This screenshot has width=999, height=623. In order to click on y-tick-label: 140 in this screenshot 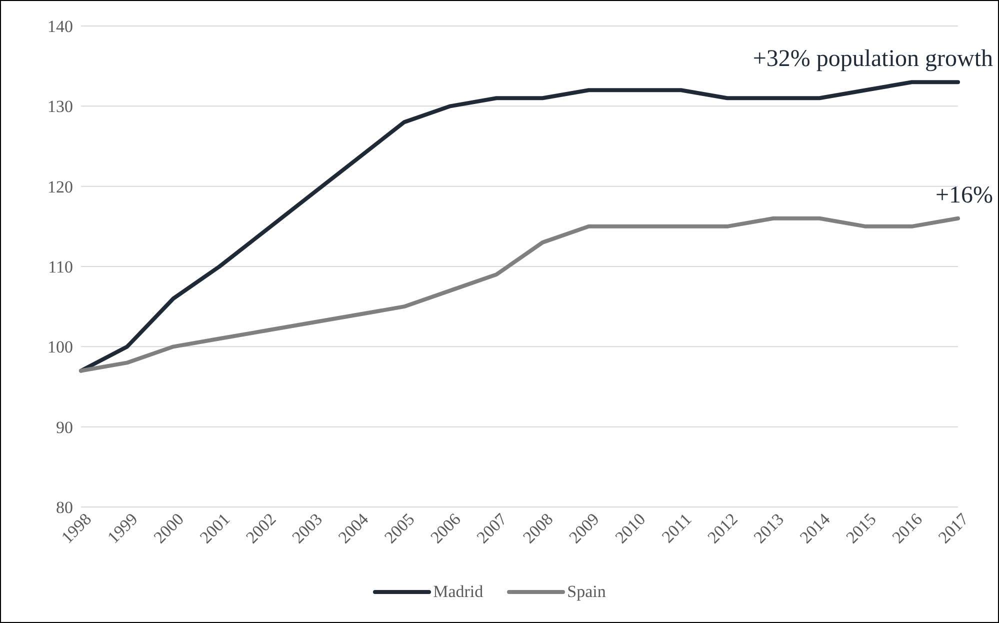, I will do `click(60, 26)`.